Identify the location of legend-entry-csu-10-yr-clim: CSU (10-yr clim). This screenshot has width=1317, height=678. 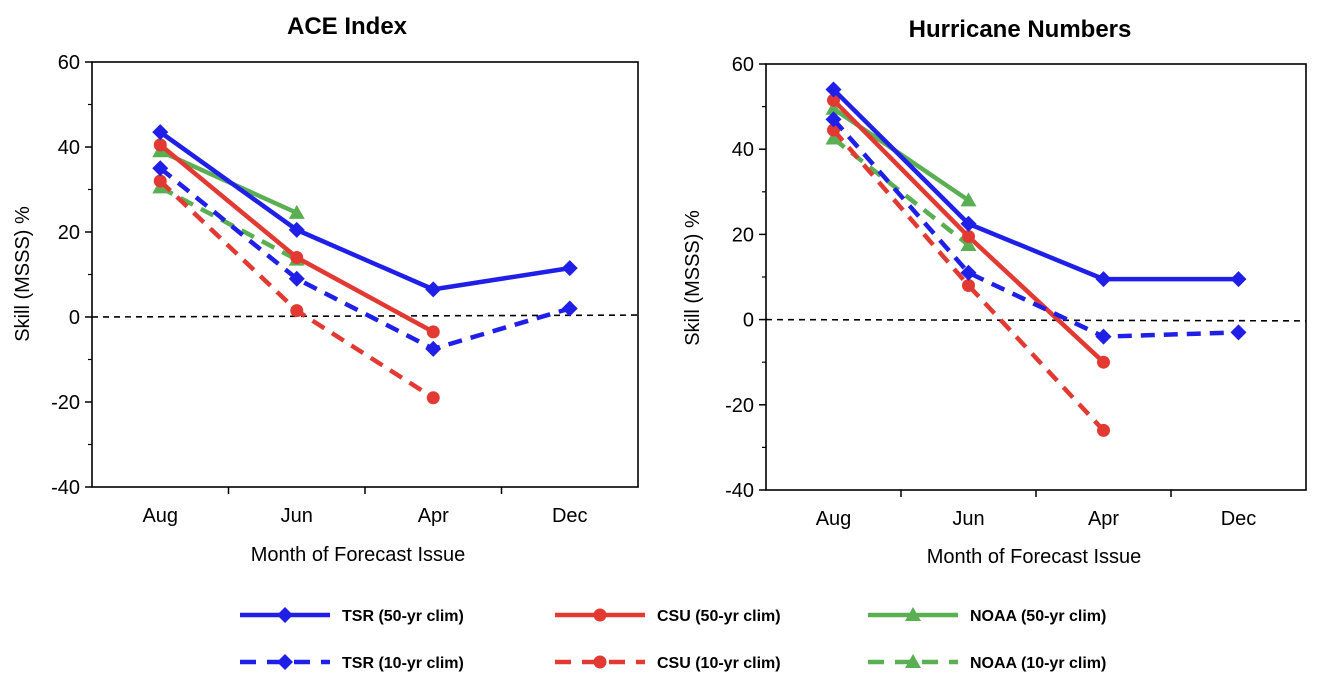
(668, 663).